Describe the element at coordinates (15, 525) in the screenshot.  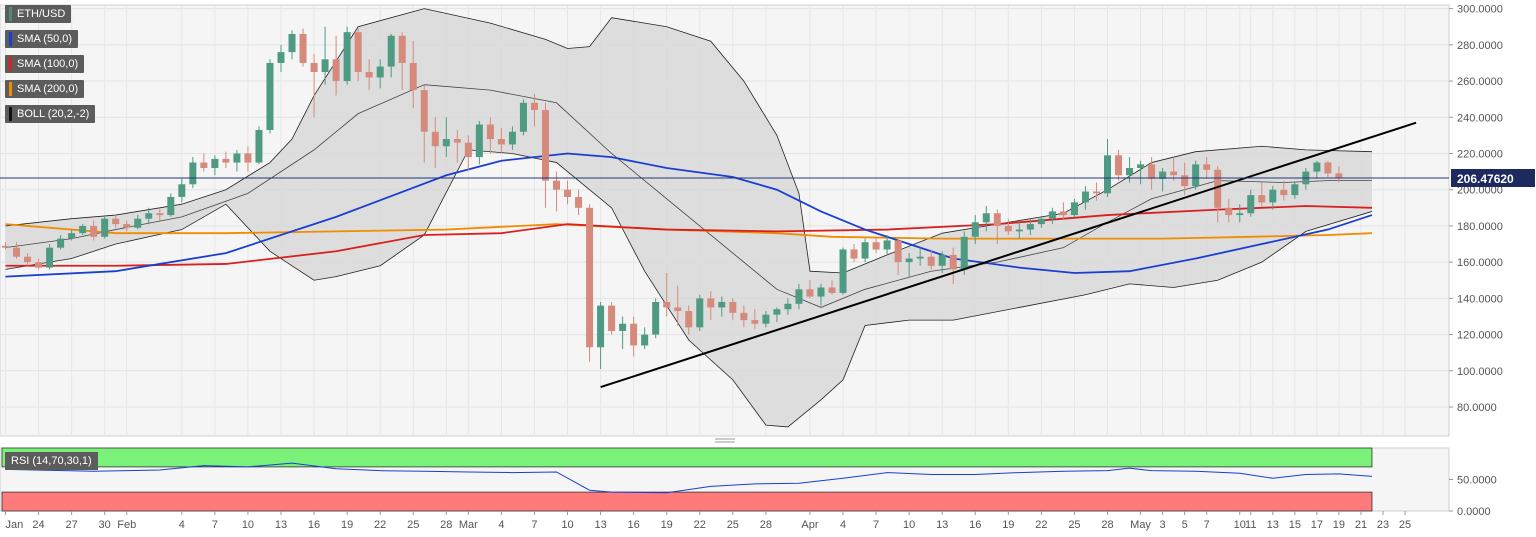
I see `x-tick-label: Jan` at that location.